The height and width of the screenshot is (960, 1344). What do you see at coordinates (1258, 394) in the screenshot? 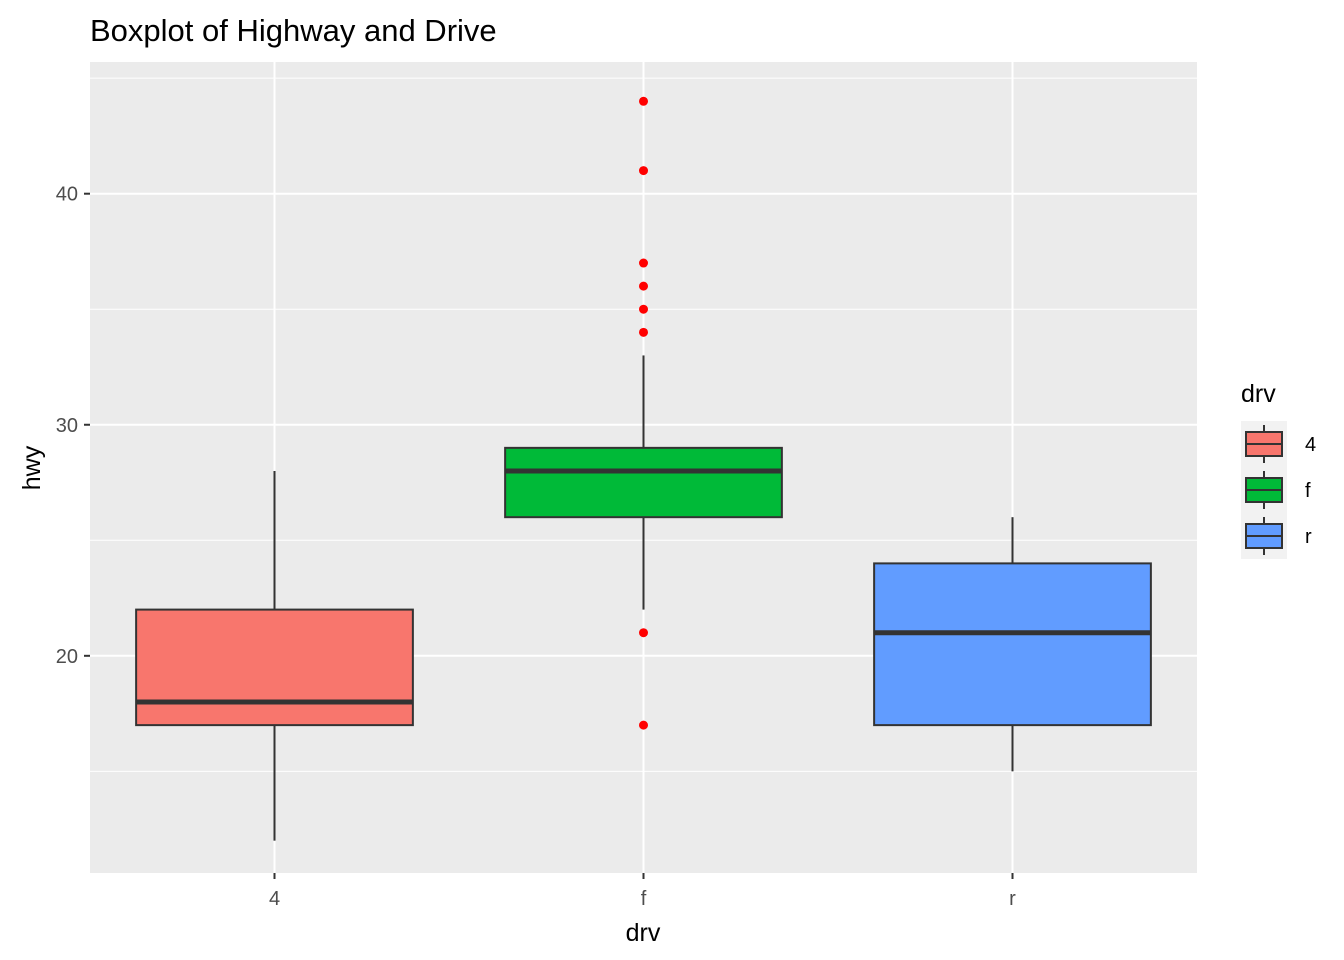
I see `legend-title: drv` at bounding box center [1258, 394].